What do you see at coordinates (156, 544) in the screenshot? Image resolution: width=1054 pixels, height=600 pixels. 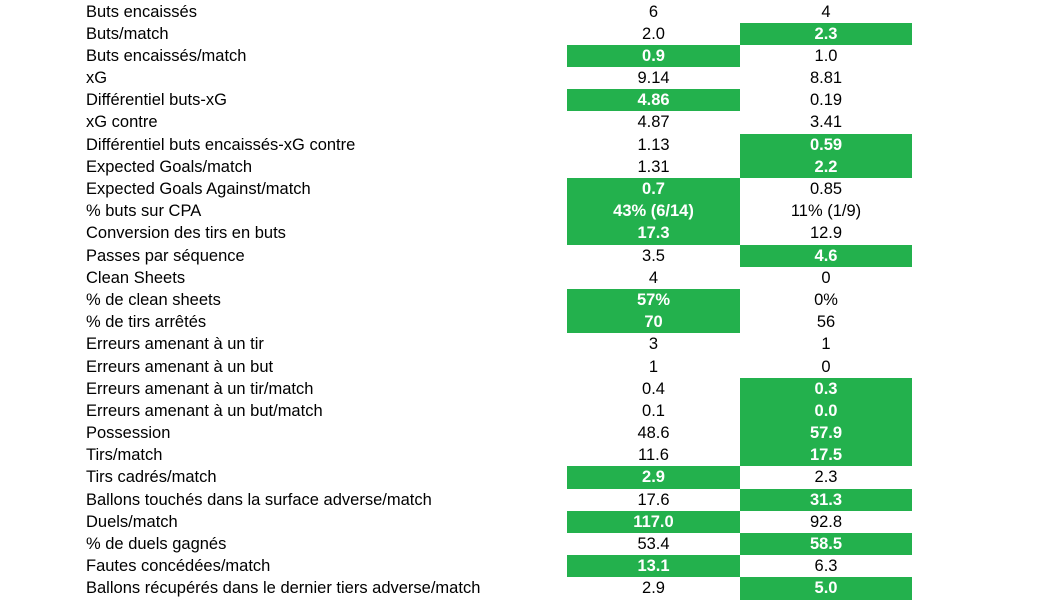 I see `stat-label: % de duels gagnés` at bounding box center [156, 544].